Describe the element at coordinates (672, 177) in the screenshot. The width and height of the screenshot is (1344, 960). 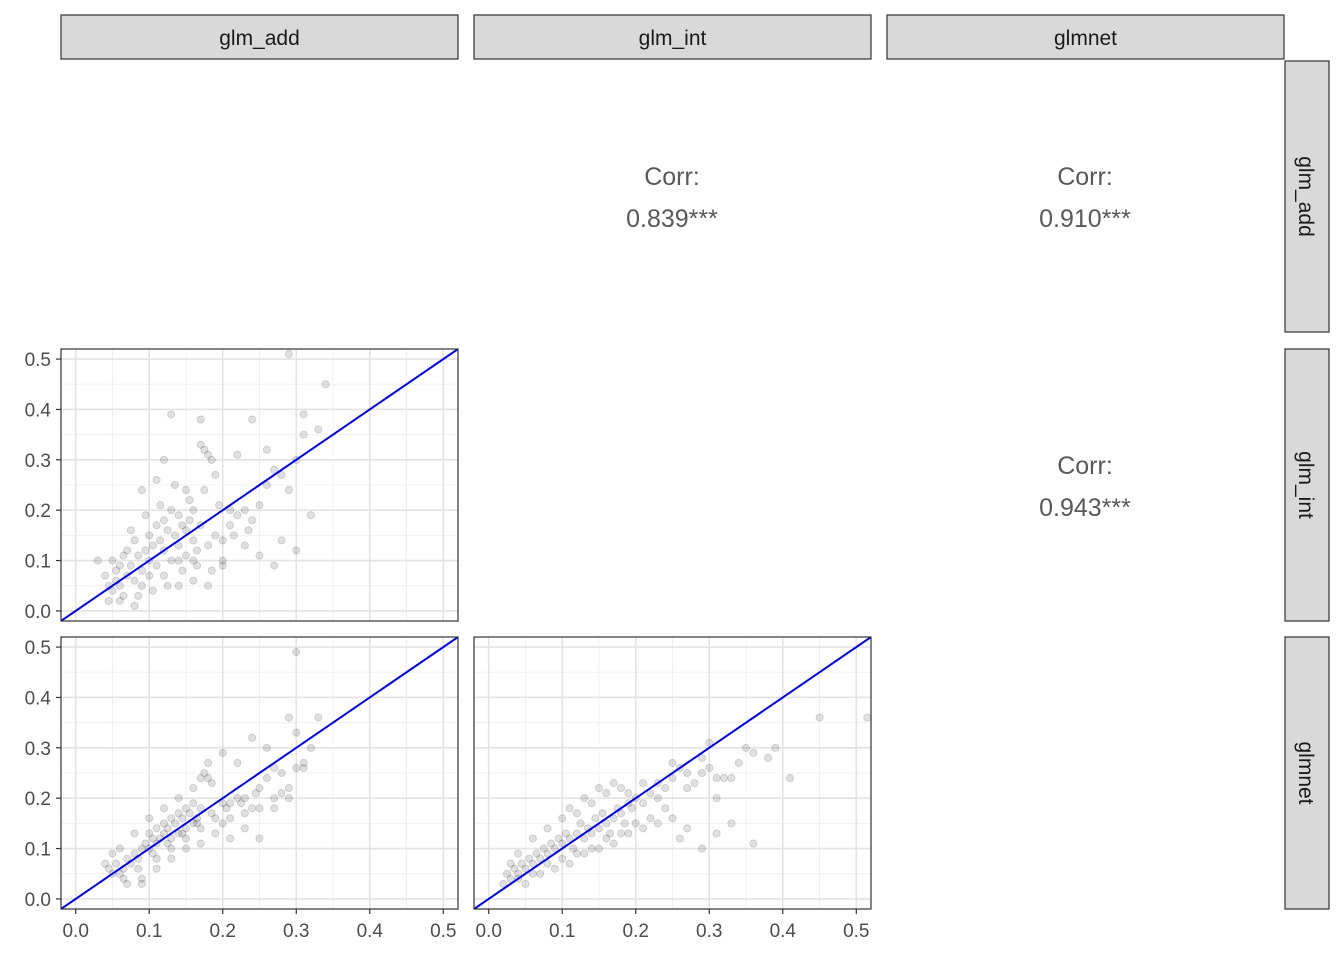
I see `corr-label: Corr:` at that location.